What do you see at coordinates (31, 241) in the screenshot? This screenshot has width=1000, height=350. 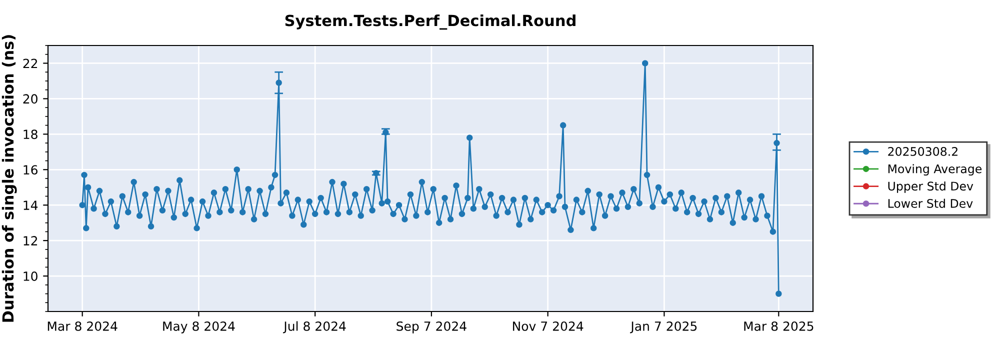 I see `y-tick-label: 12` at bounding box center [31, 241].